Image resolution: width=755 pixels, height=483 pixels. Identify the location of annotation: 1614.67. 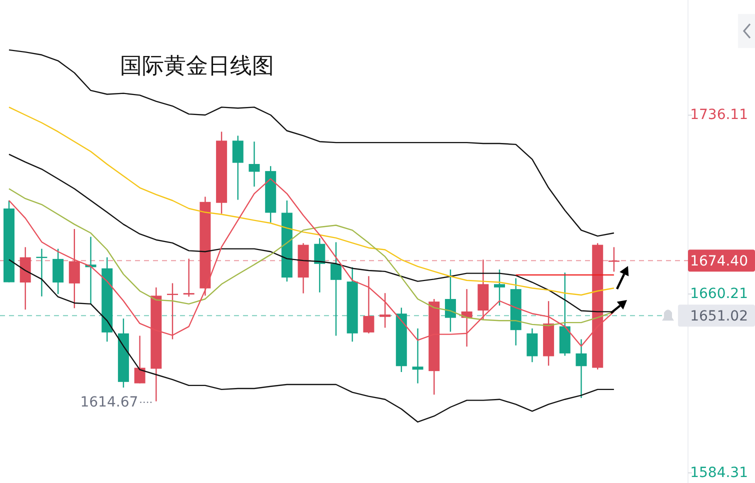
(109, 402).